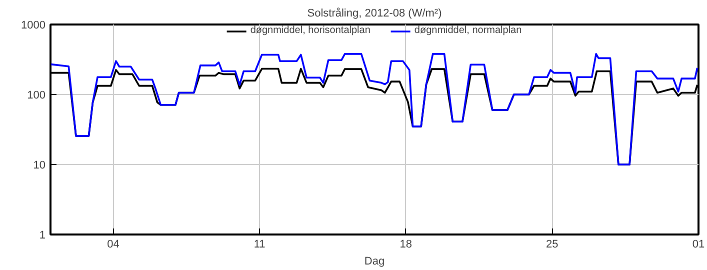 This screenshot has height=270, width=707. What do you see at coordinates (552, 244) in the screenshot?
I see `x-tick-label: 25` at bounding box center [552, 244].